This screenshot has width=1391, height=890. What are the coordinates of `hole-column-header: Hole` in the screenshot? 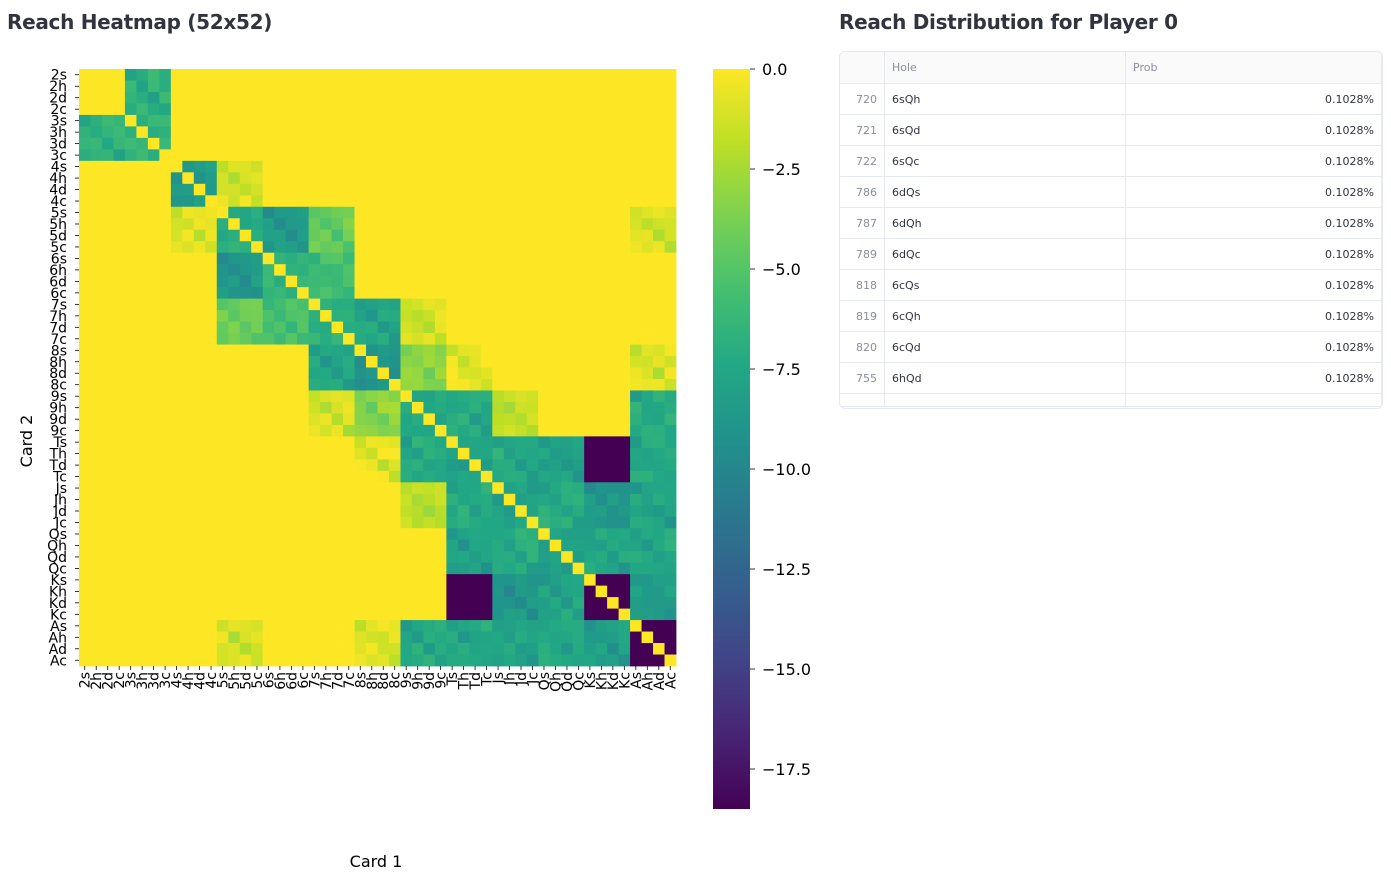 It's located at (1005, 68).